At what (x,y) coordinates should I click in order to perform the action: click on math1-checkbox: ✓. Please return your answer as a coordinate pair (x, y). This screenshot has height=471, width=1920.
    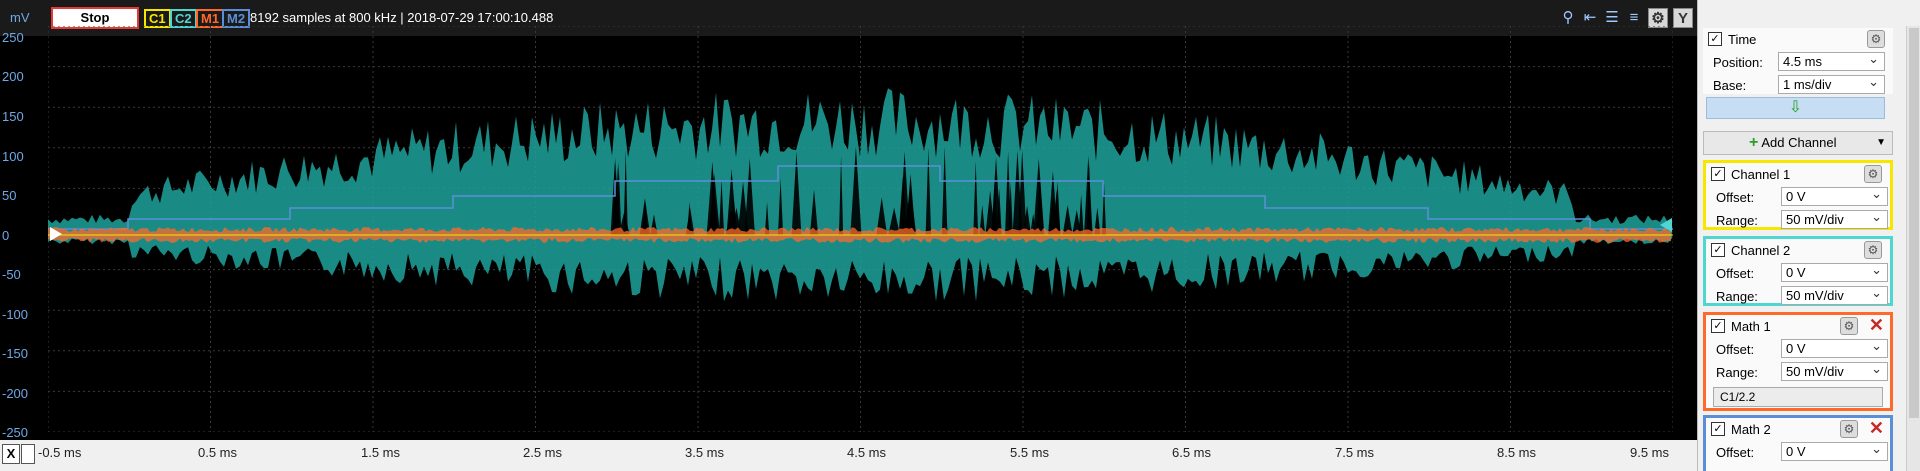
    Looking at the image, I should click on (1718, 326).